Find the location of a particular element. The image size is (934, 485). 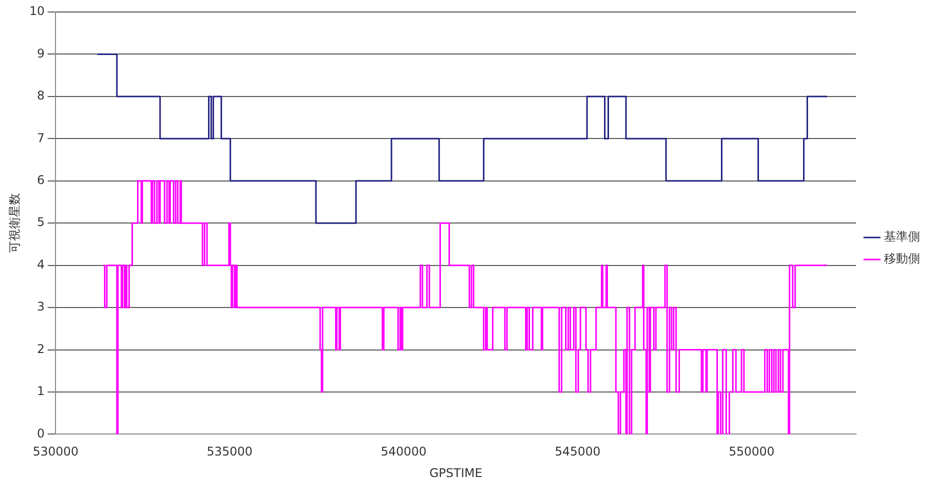

x-axis-title: GPSTIME is located at coordinates (455, 473).